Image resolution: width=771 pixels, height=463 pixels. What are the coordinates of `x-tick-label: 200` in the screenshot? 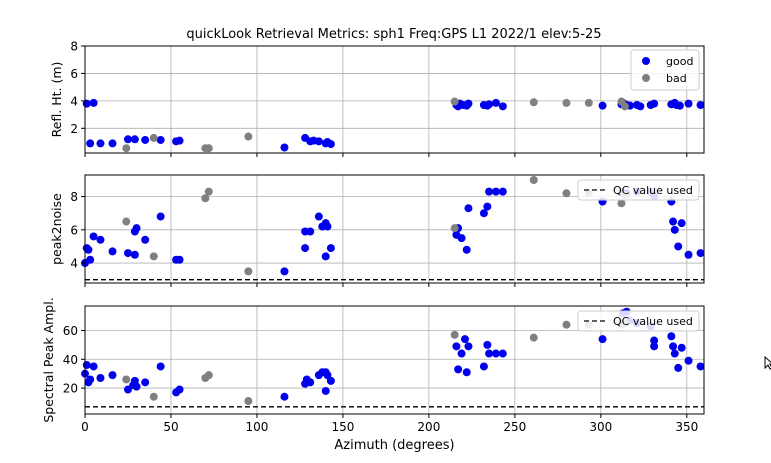 It's located at (428, 427).